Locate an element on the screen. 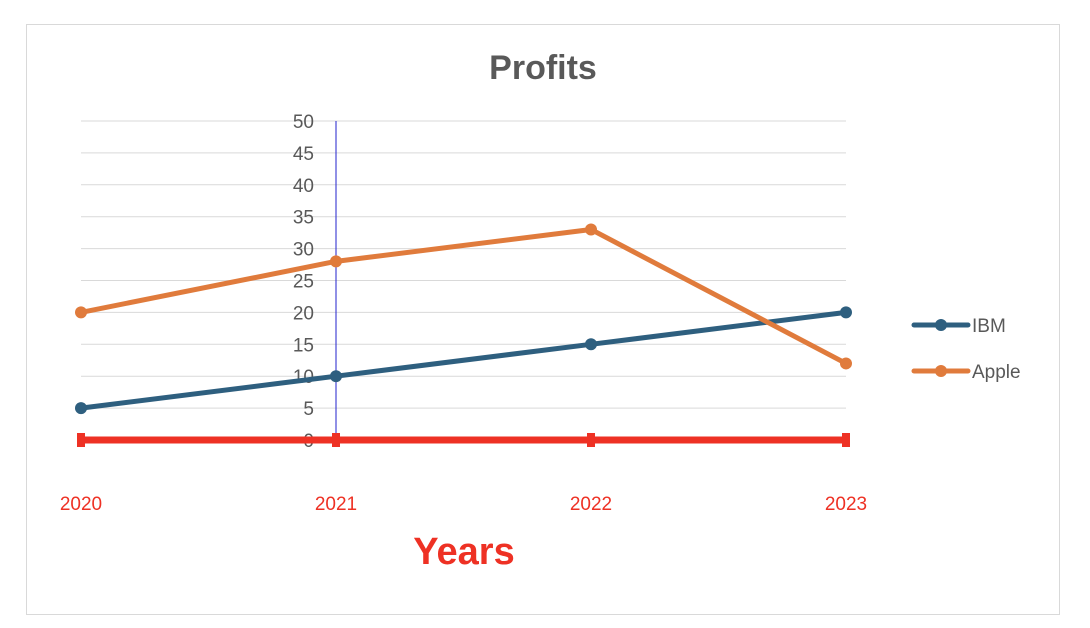 The image size is (1090, 628). x-axis is located at coordinates (463, 440).